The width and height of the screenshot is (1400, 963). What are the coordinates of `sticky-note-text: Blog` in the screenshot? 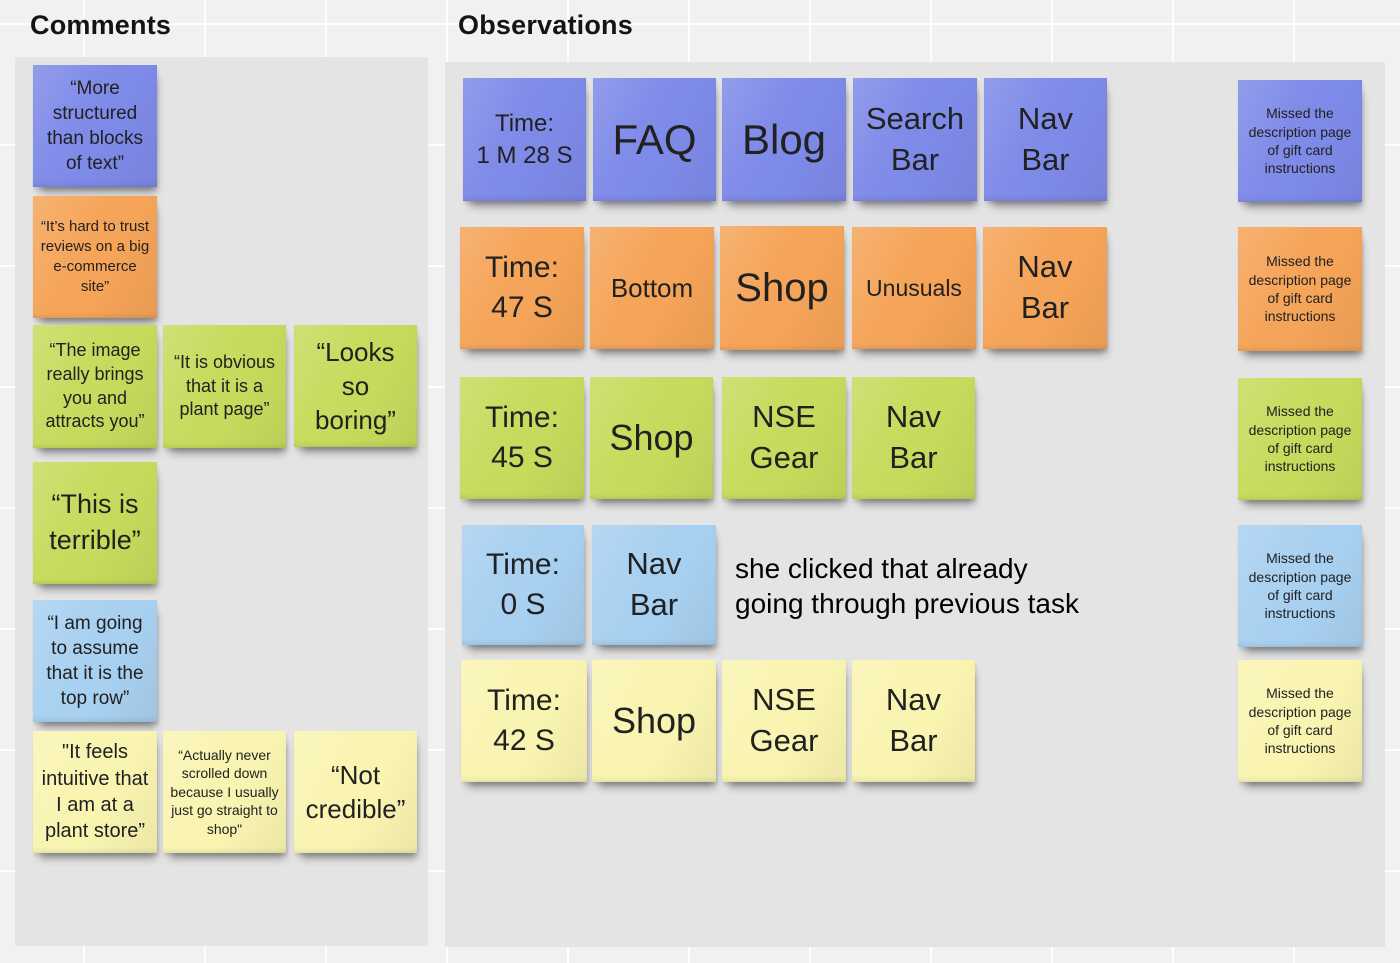 It's located at (784, 139).